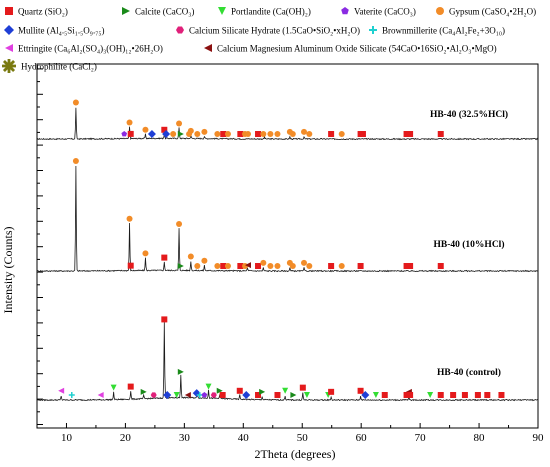 The image size is (550, 467). Describe the element at coordinates (443, 31) in the screenshot. I see `legend-label-brownmillerite: Brownmillerite (Ca₄Al₂Fe₂+3O₁₀)` at that location.